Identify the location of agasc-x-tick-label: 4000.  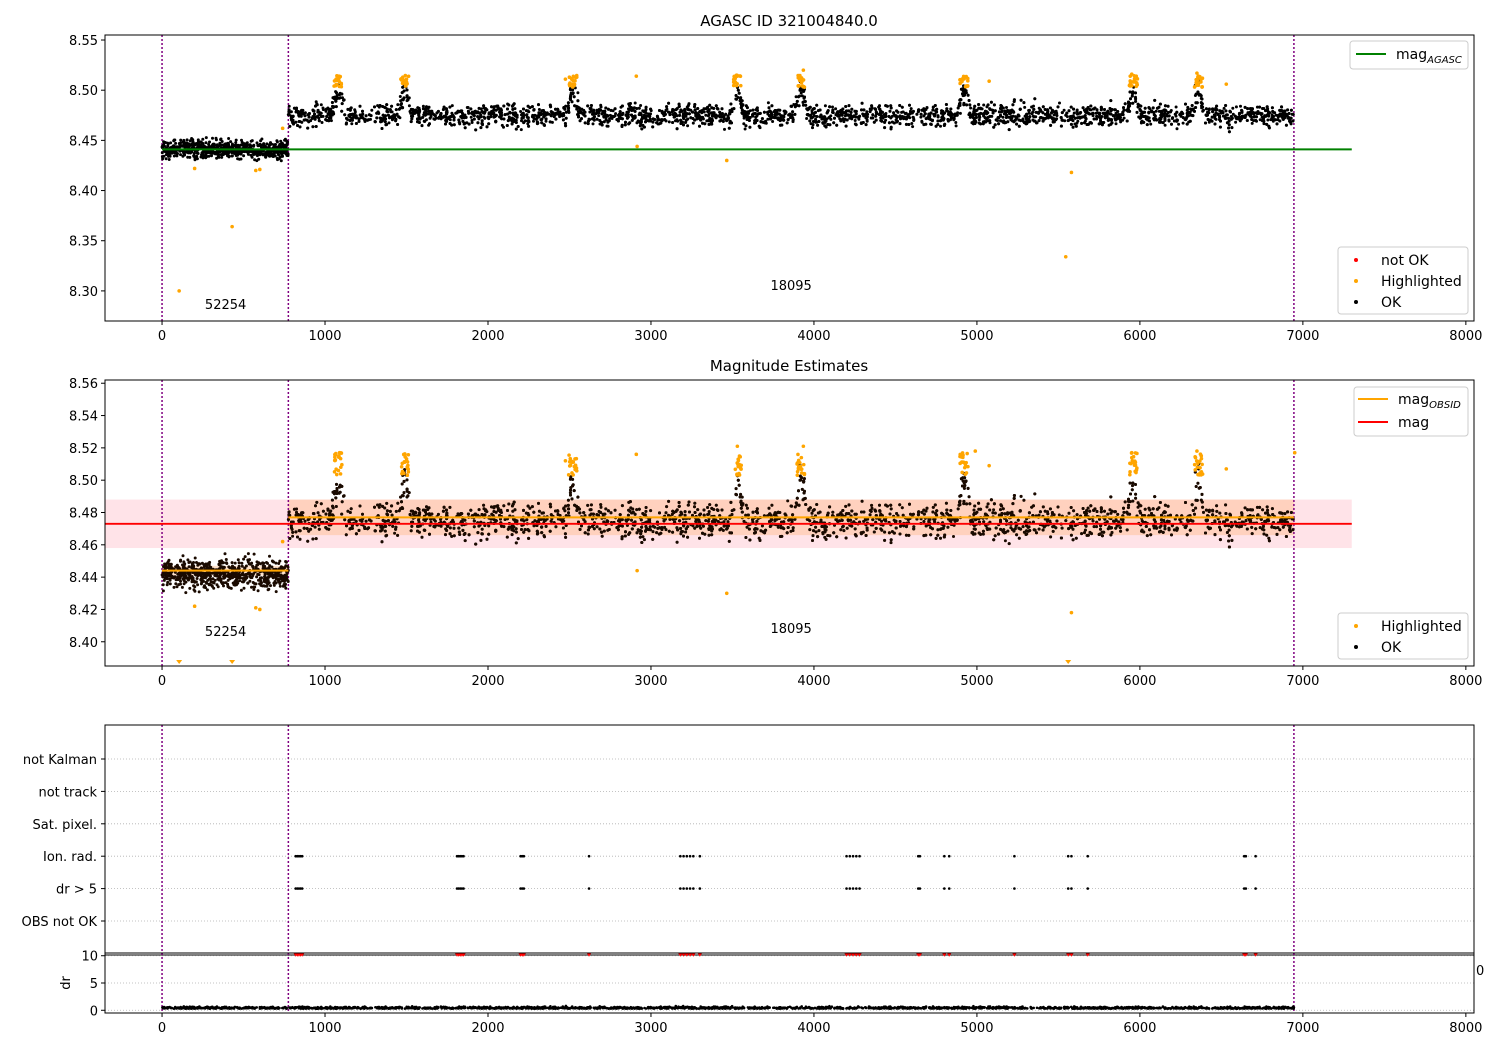
(813, 336).